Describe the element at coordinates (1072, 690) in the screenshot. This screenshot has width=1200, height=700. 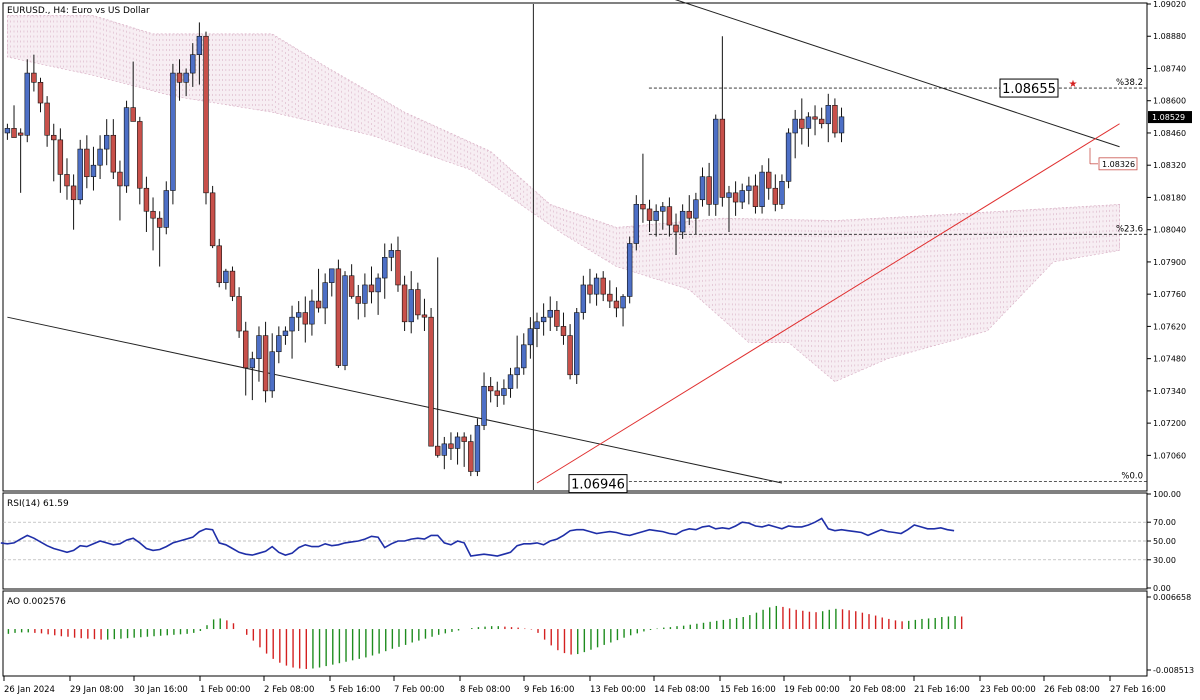
I see `x-tick-label: 26 Feb 08:00` at that location.